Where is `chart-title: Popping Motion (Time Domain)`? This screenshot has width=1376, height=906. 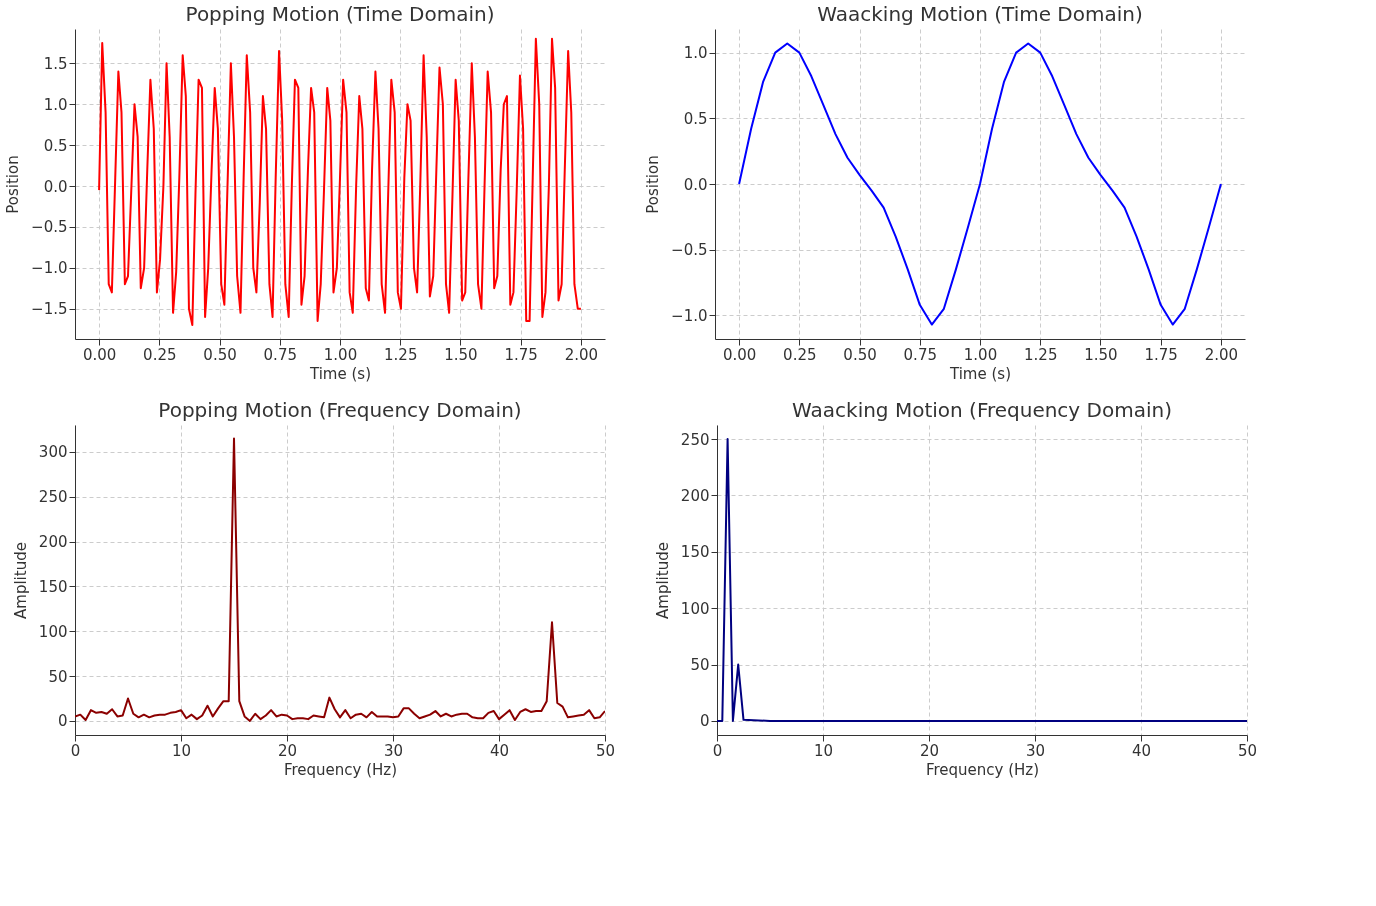 chart-title: Popping Motion (Time Domain) is located at coordinates (340, 14).